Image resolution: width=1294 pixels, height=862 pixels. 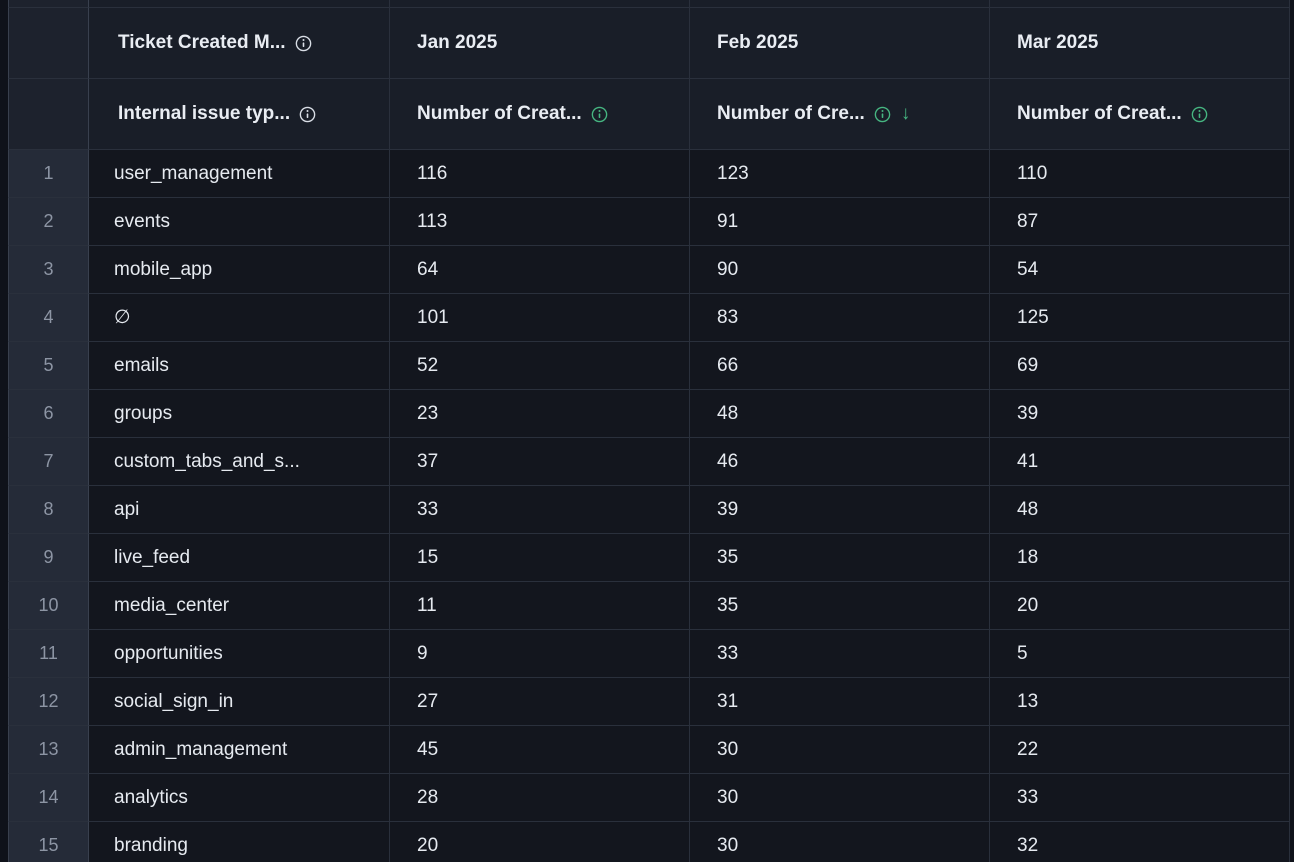 I want to click on issue-type-cell: ∅, so click(x=239, y=318).